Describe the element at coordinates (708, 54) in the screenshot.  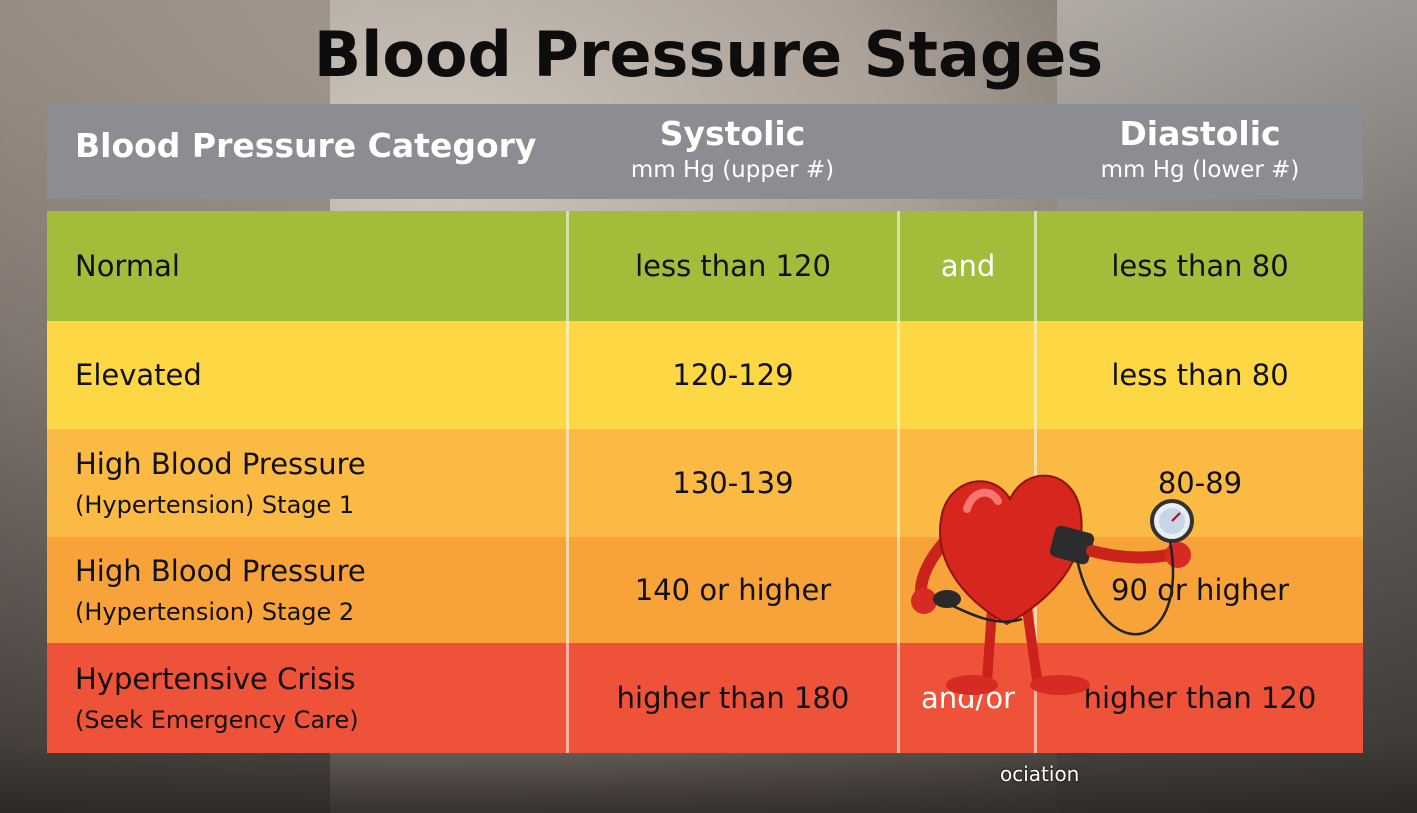
I see `page-title: Blood Pressure Stages` at that location.